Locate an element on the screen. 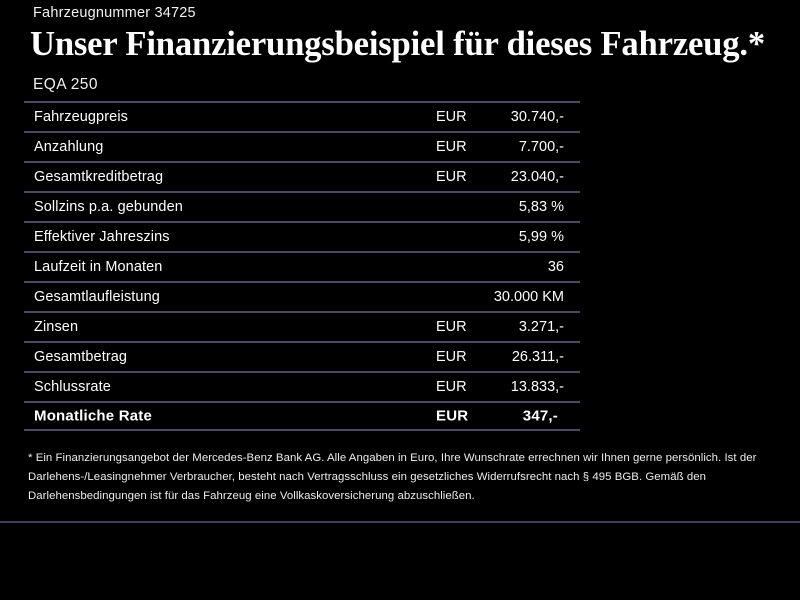 Image resolution: width=800 pixels, height=600 pixels. table-row: Fahrzeugpreis EUR 30.740,- is located at coordinates (302, 116).